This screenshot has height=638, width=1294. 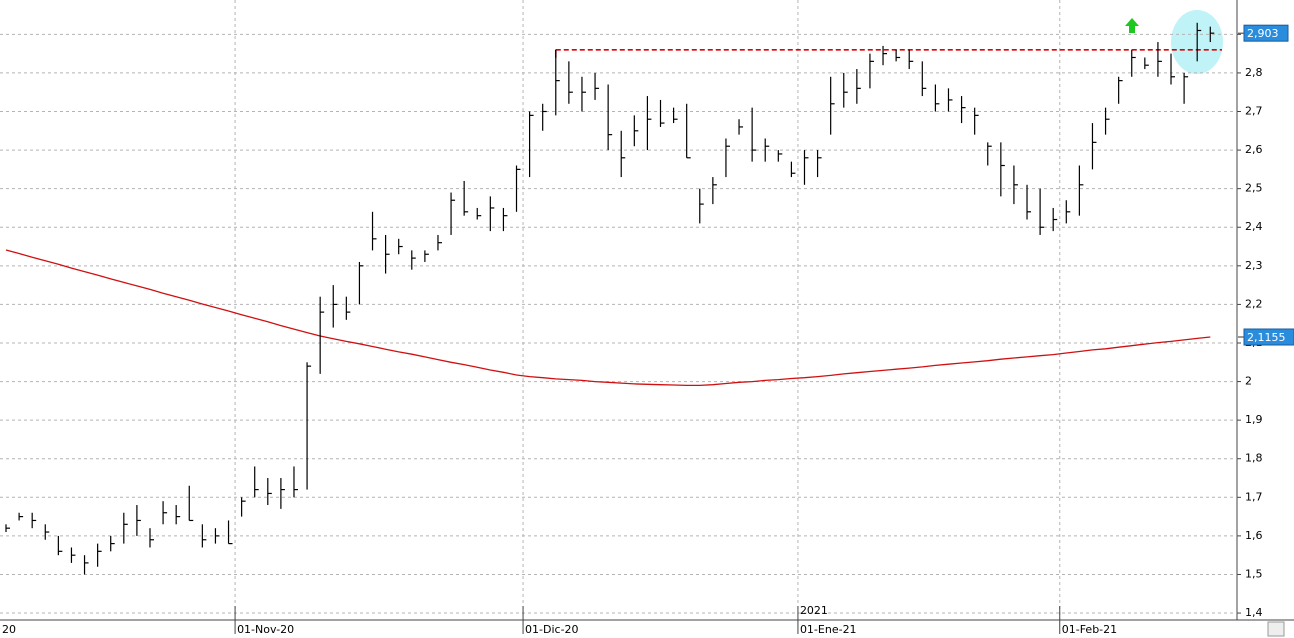 What do you see at coordinates (1254, 303) in the screenshot?
I see `y-tick-label: 2,2` at bounding box center [1254, 303].